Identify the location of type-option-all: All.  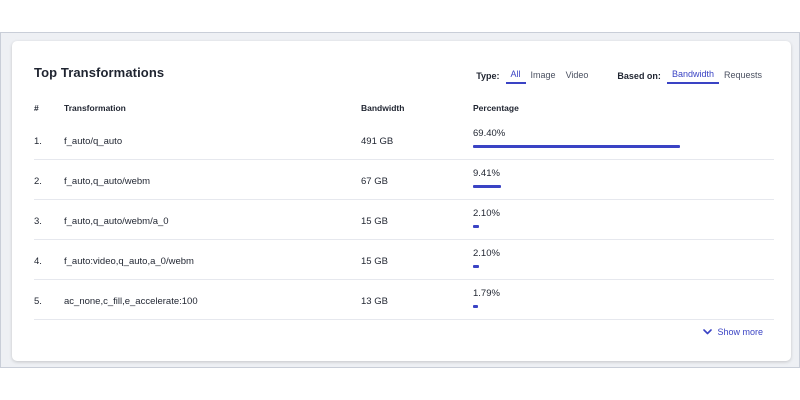
(515, 75).